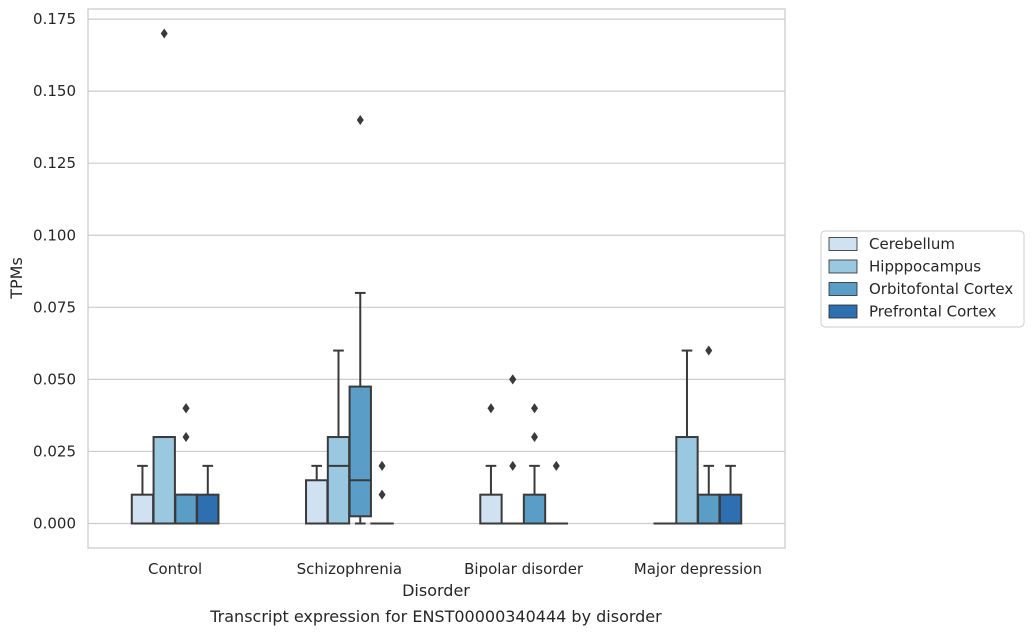  Describe the element at coordinates (524, 569) in the screenshot. I see `x-tick-label: Bipolar disorder` at that location.